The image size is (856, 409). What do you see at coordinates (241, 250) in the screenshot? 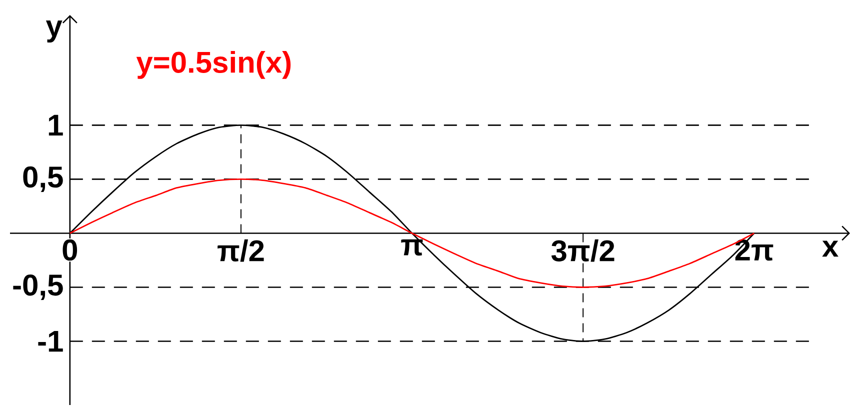
I see `x-tick-label: π/2` at bounding box center [241, 250].